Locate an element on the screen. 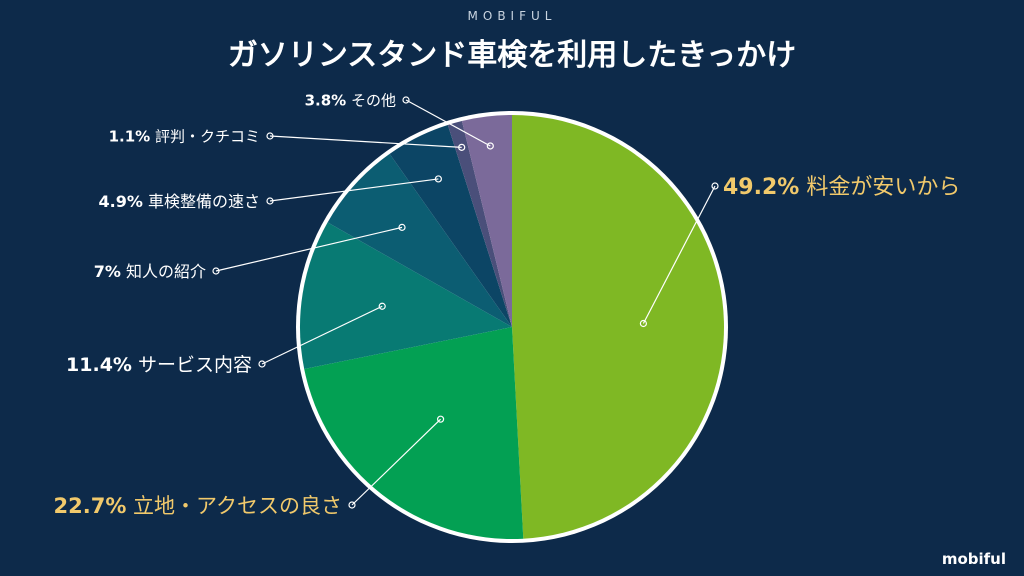 This screenshot has height=576, width=1024. slice-label: 49.2% 料金が安いから is located at coordinates (841, 187).